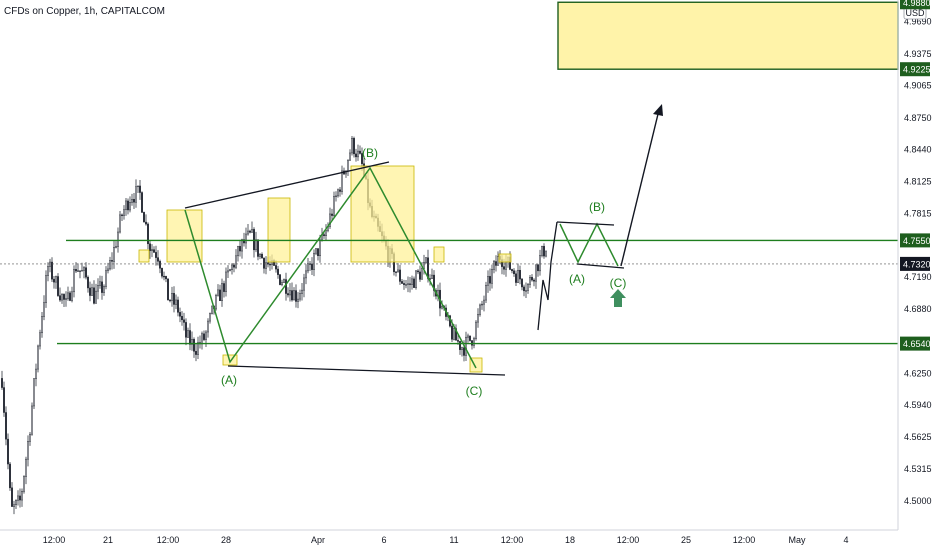  Describe the element at coordinates (589, 244) in the screenshot. I see `projected-wave-path` at that location.